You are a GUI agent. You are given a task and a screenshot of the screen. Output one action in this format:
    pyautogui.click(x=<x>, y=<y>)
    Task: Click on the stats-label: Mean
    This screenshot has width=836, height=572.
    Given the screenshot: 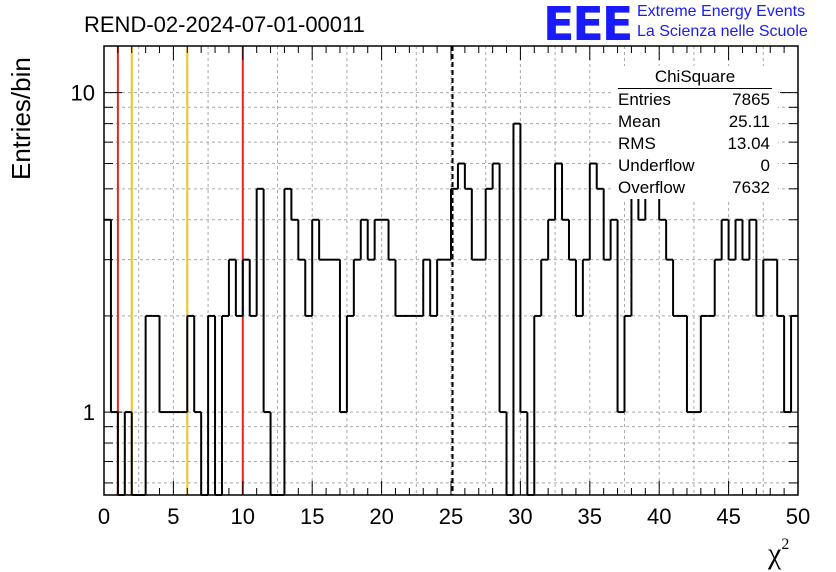 What is the action you would take?
    pyautogui.click(x=639, y=121)
    